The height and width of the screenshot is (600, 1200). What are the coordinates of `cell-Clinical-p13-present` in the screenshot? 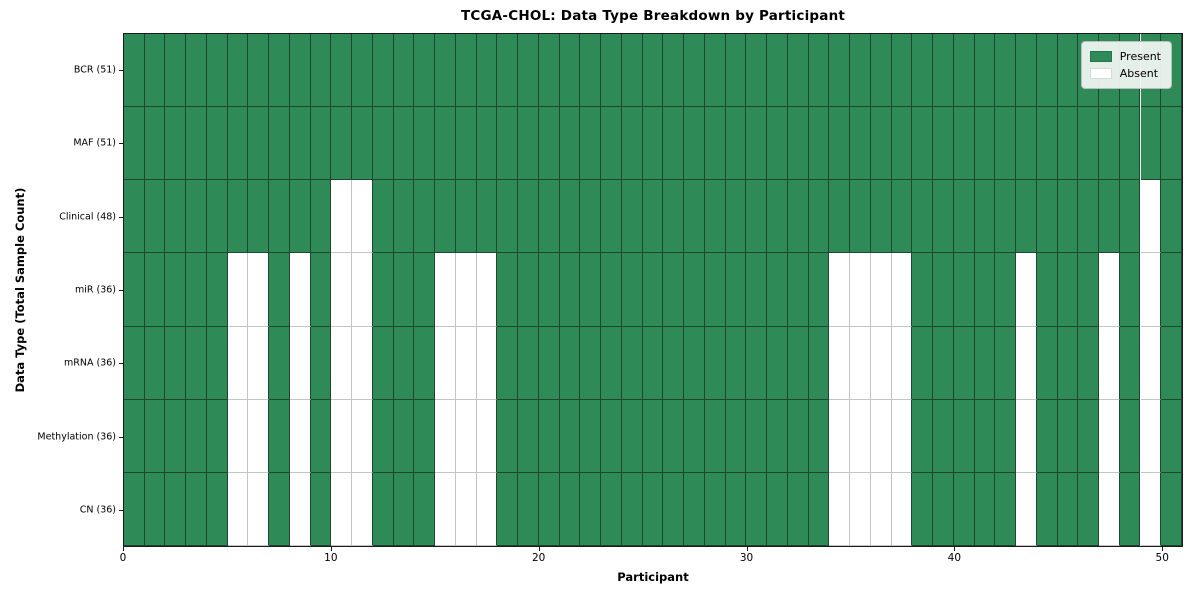 It's located at (404, 217).